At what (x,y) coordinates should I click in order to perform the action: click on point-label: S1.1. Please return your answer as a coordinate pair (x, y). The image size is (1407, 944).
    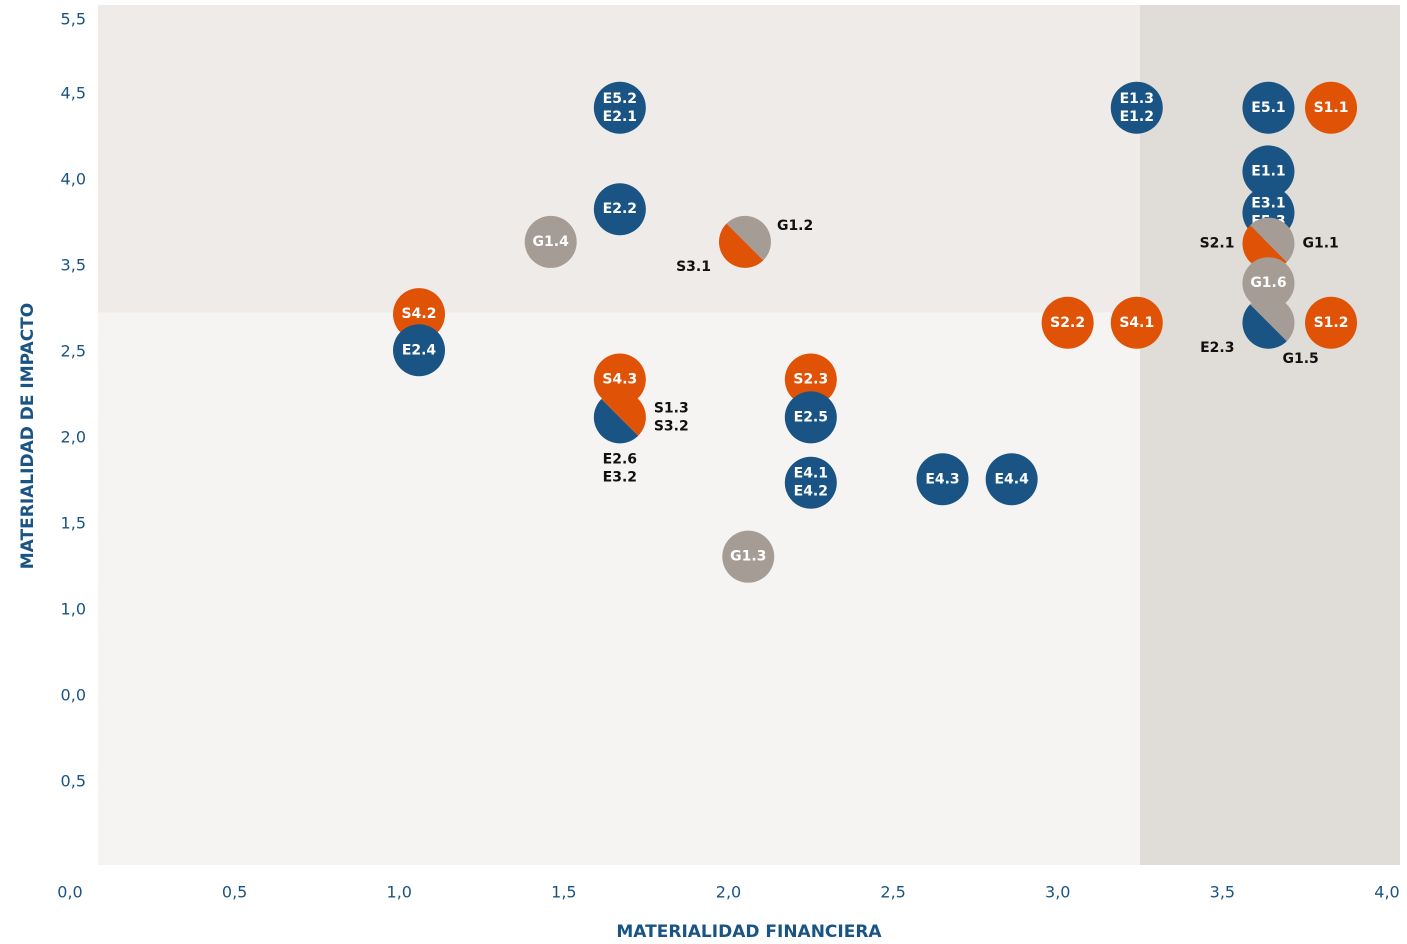
    Looking at the image, I should click on (1331, 108).